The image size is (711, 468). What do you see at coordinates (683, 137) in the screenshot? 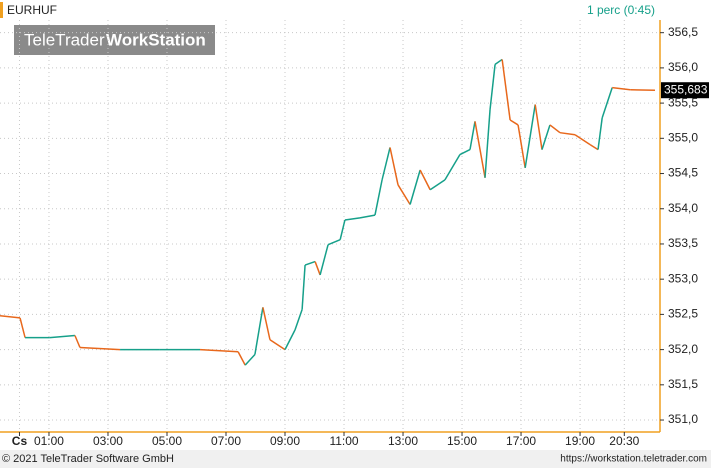
I see `y-tick-label: 355,0` at bounding box center [683, 137].